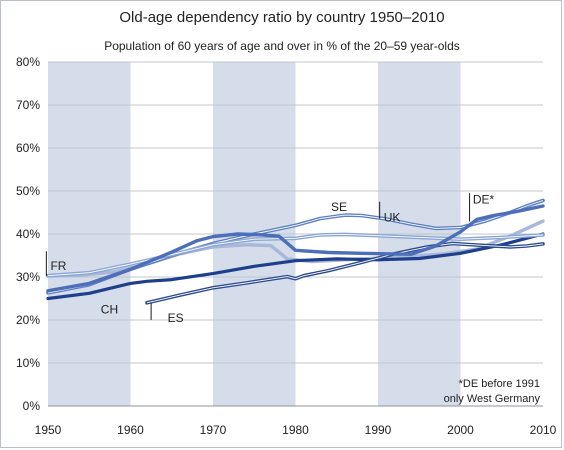 This screenshot has width=564, height=450. What do you see at coordinates (28, 363) in the screenshot?
I see `y-tick-label: 10%` at bounding box center [28, 363].